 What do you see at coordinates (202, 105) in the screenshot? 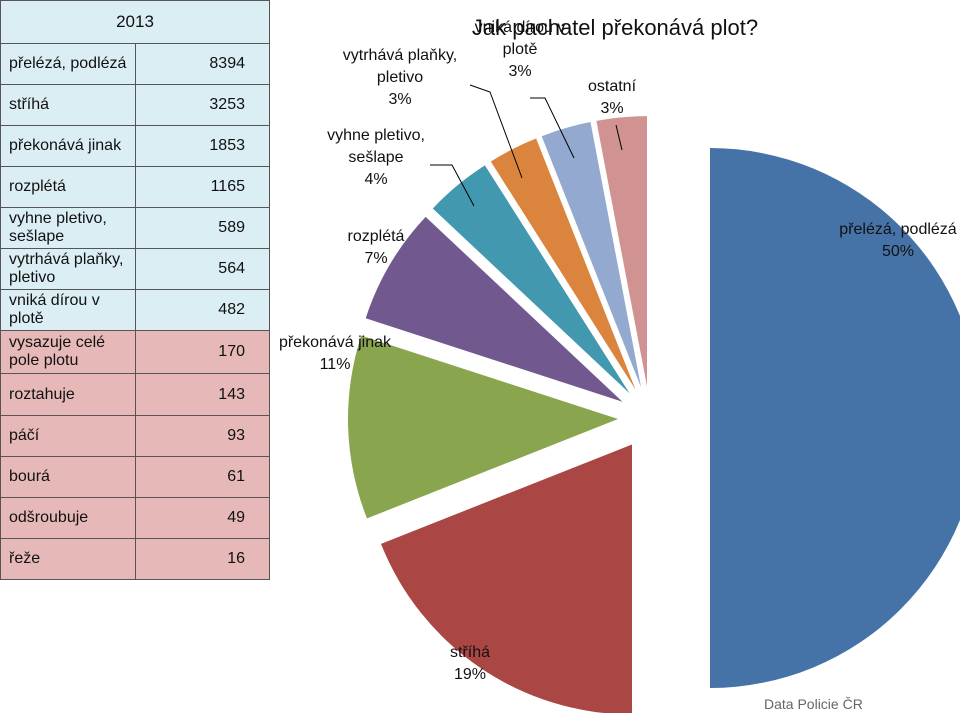
I see `row-value: 3253` at bounding box center [202, 105].